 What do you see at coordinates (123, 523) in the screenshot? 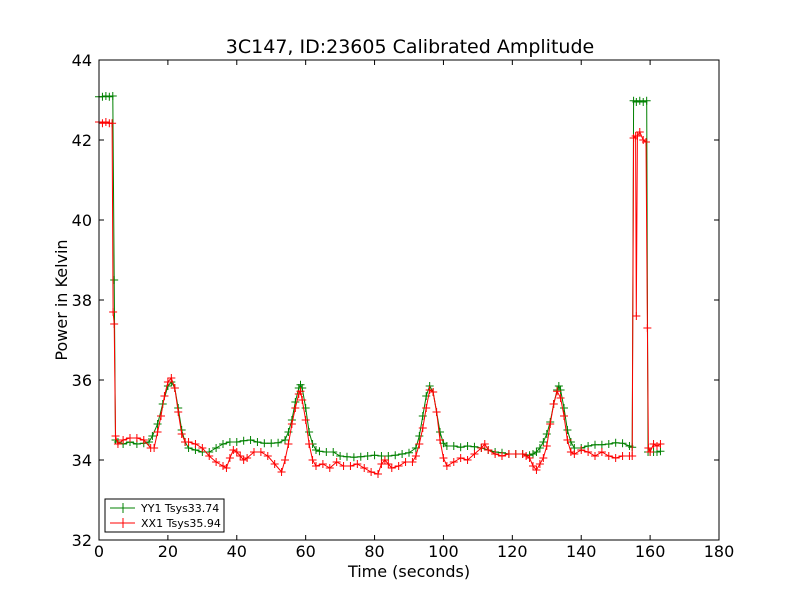
I see `legend-swatch-marker` at bounding box center [123, 523].